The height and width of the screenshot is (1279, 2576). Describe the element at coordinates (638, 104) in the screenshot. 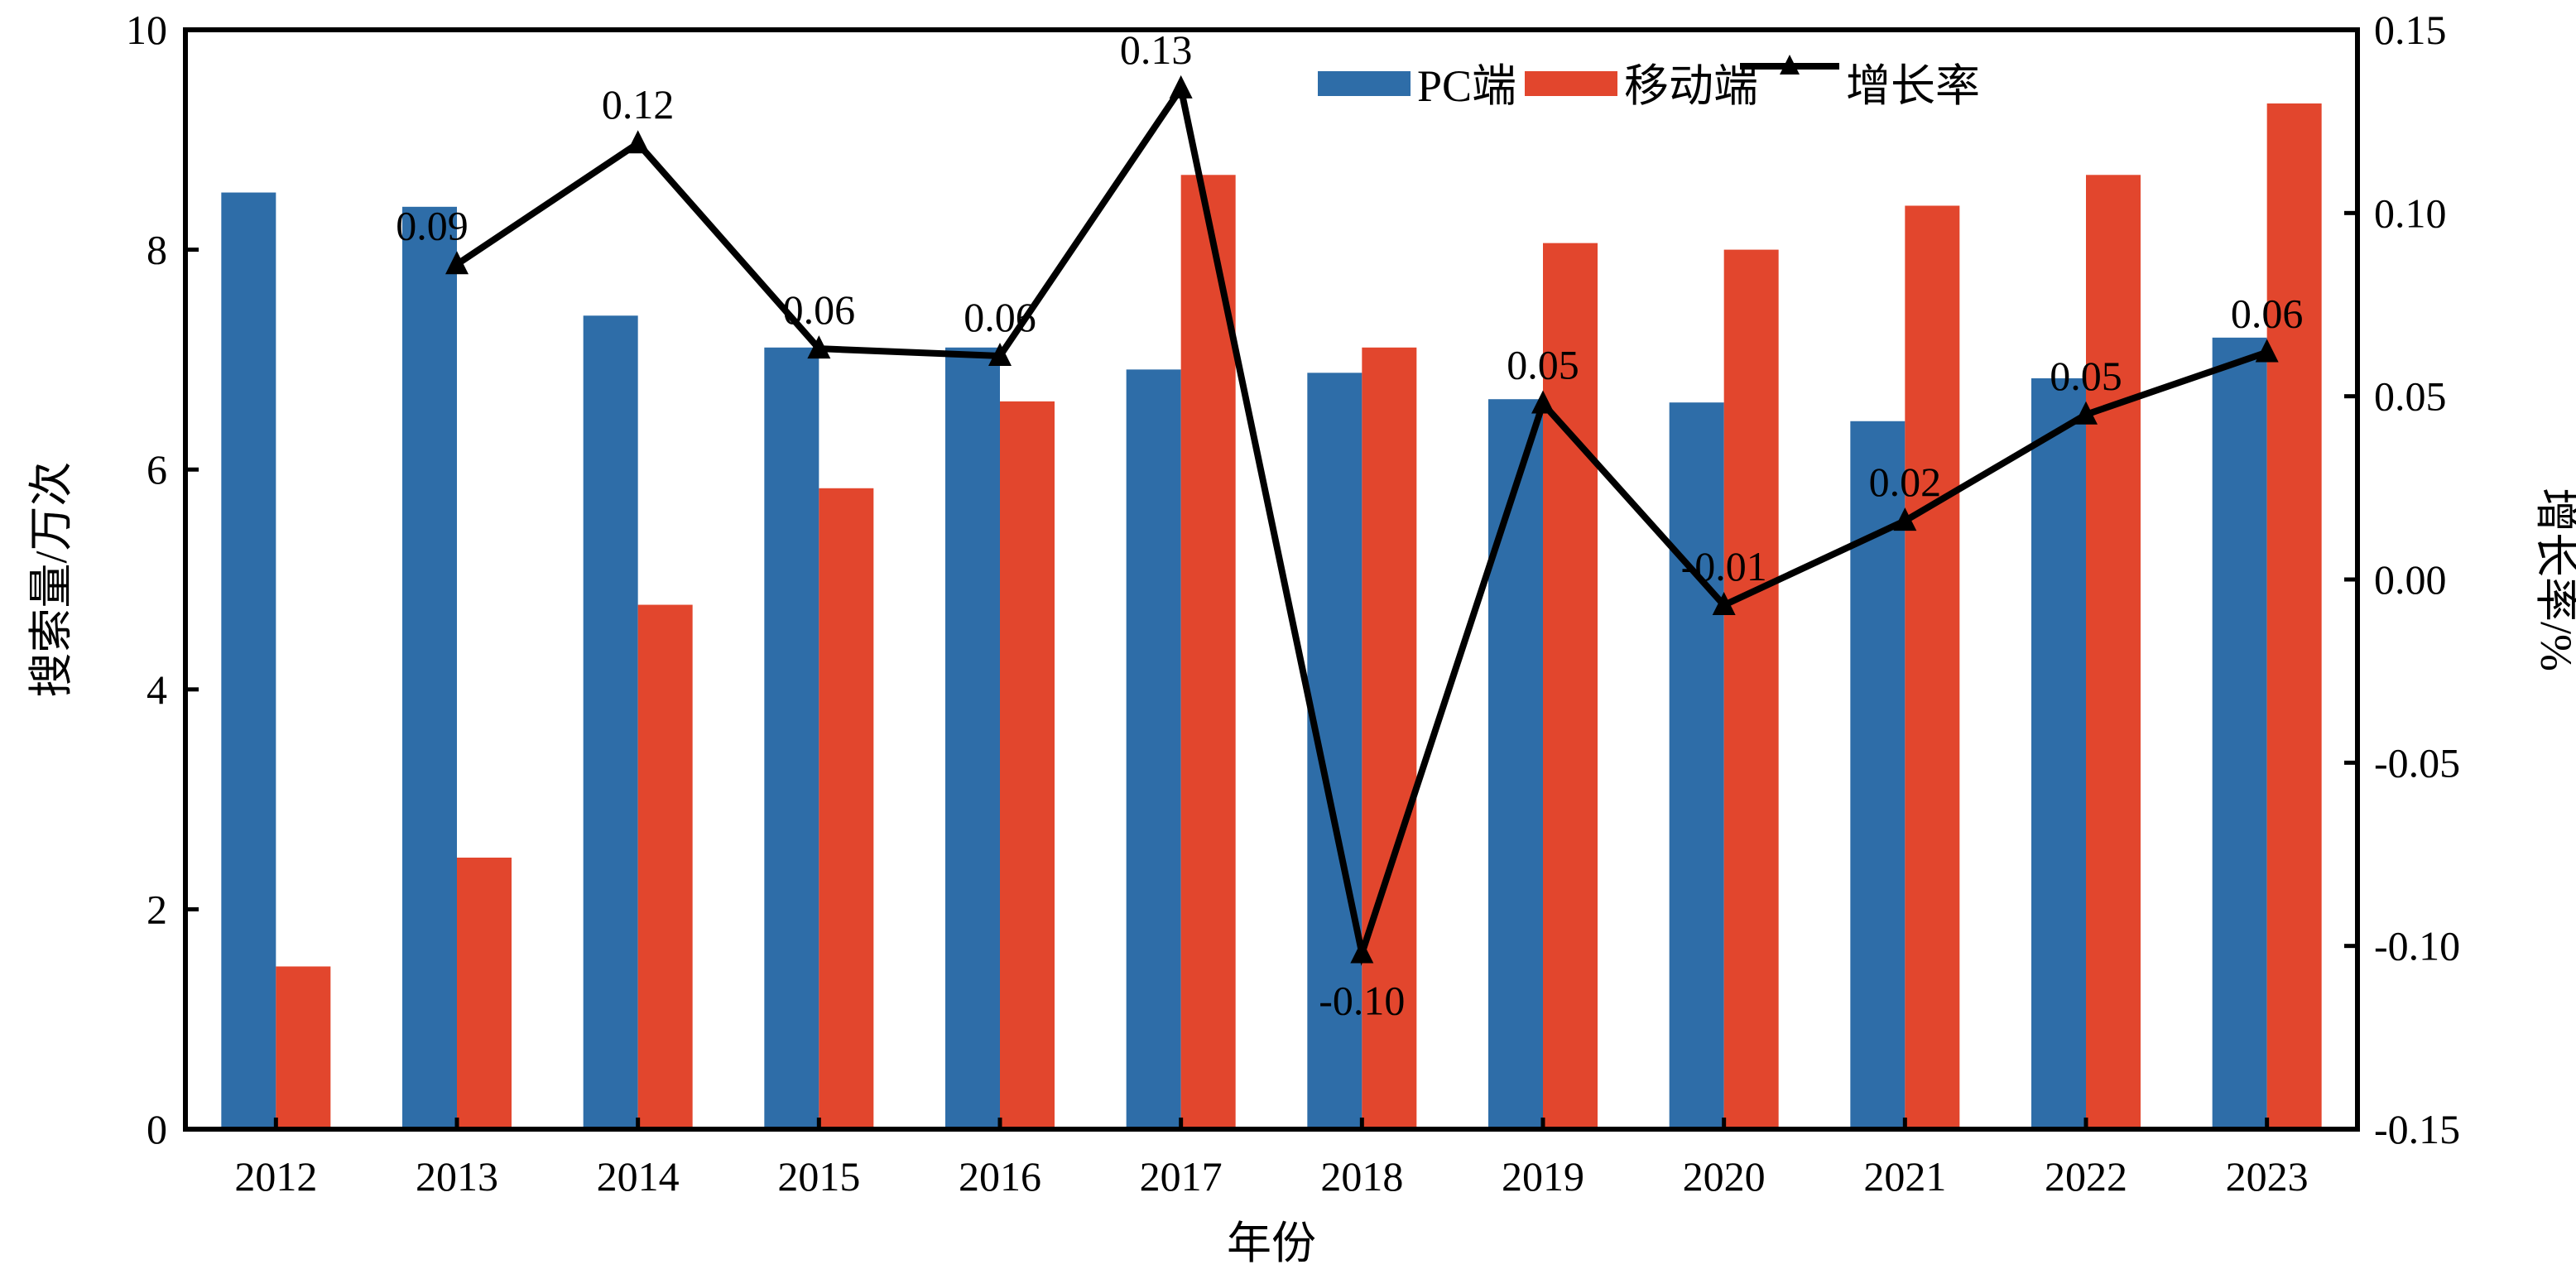

I see `growth-data-label: 0.12` at that location.